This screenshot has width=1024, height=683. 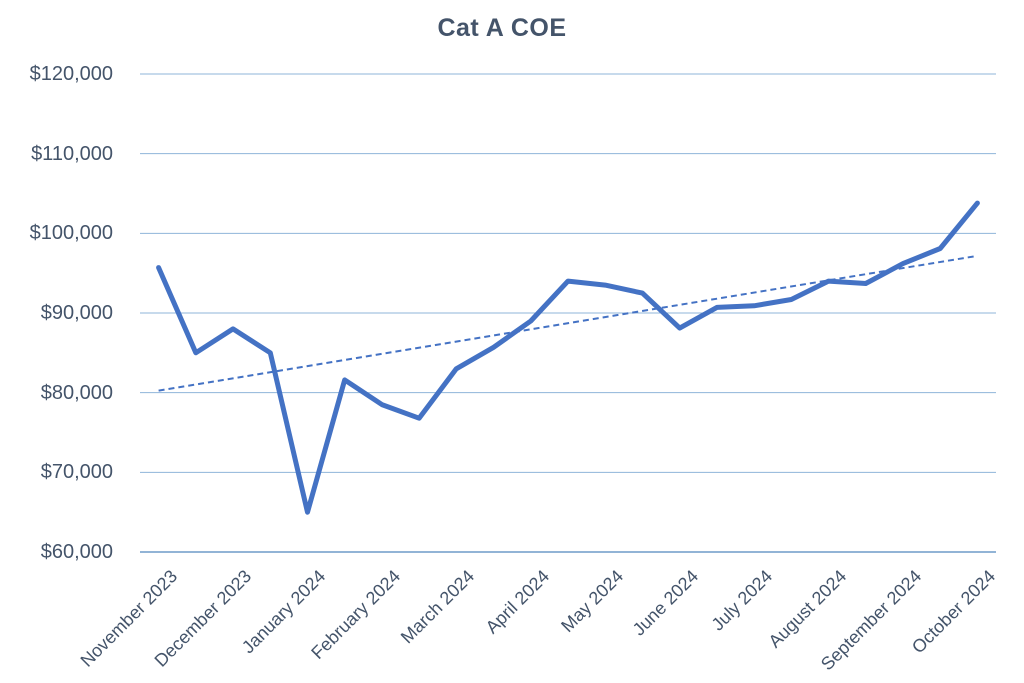 What do you see at coordinates (76, 472) in the screenshot?
I see `y-tick-label: $70,000` at bounding box center [76, 472].